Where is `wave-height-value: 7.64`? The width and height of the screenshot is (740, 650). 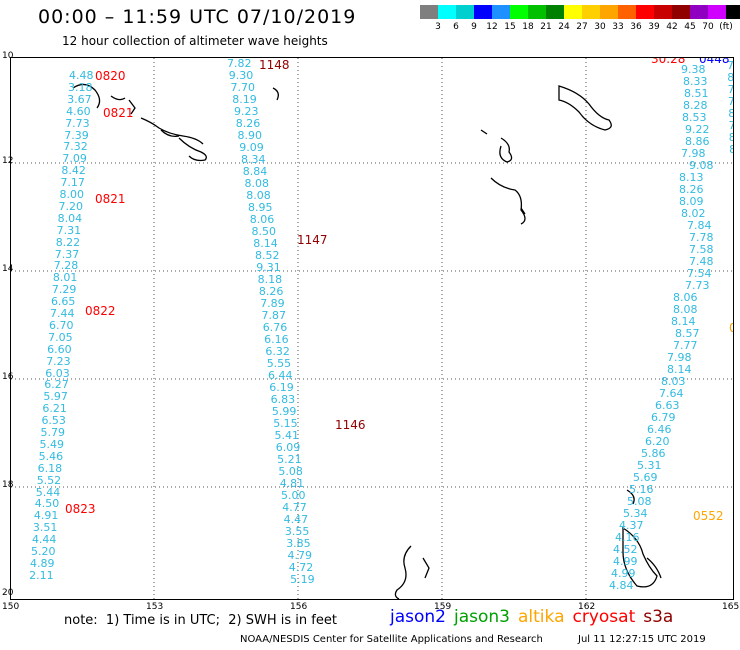
wave-height-value: 7.64 is located at coordinates (671, 393).